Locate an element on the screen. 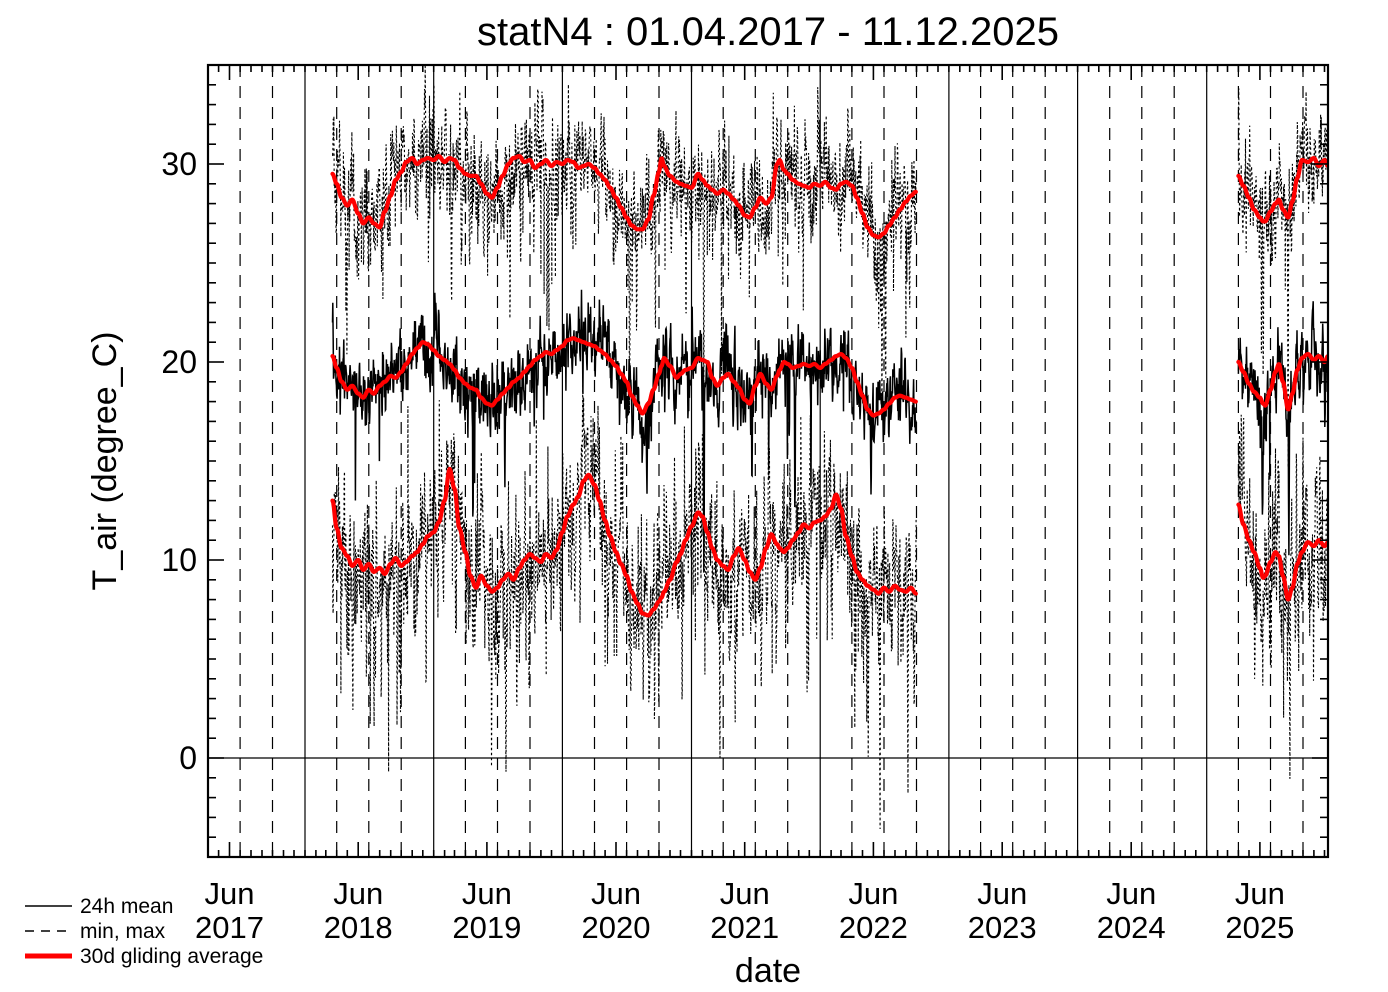  chart-title: statN4 : 01.04.2017 - 11.12.2025 is located at coordinates (768, 32).